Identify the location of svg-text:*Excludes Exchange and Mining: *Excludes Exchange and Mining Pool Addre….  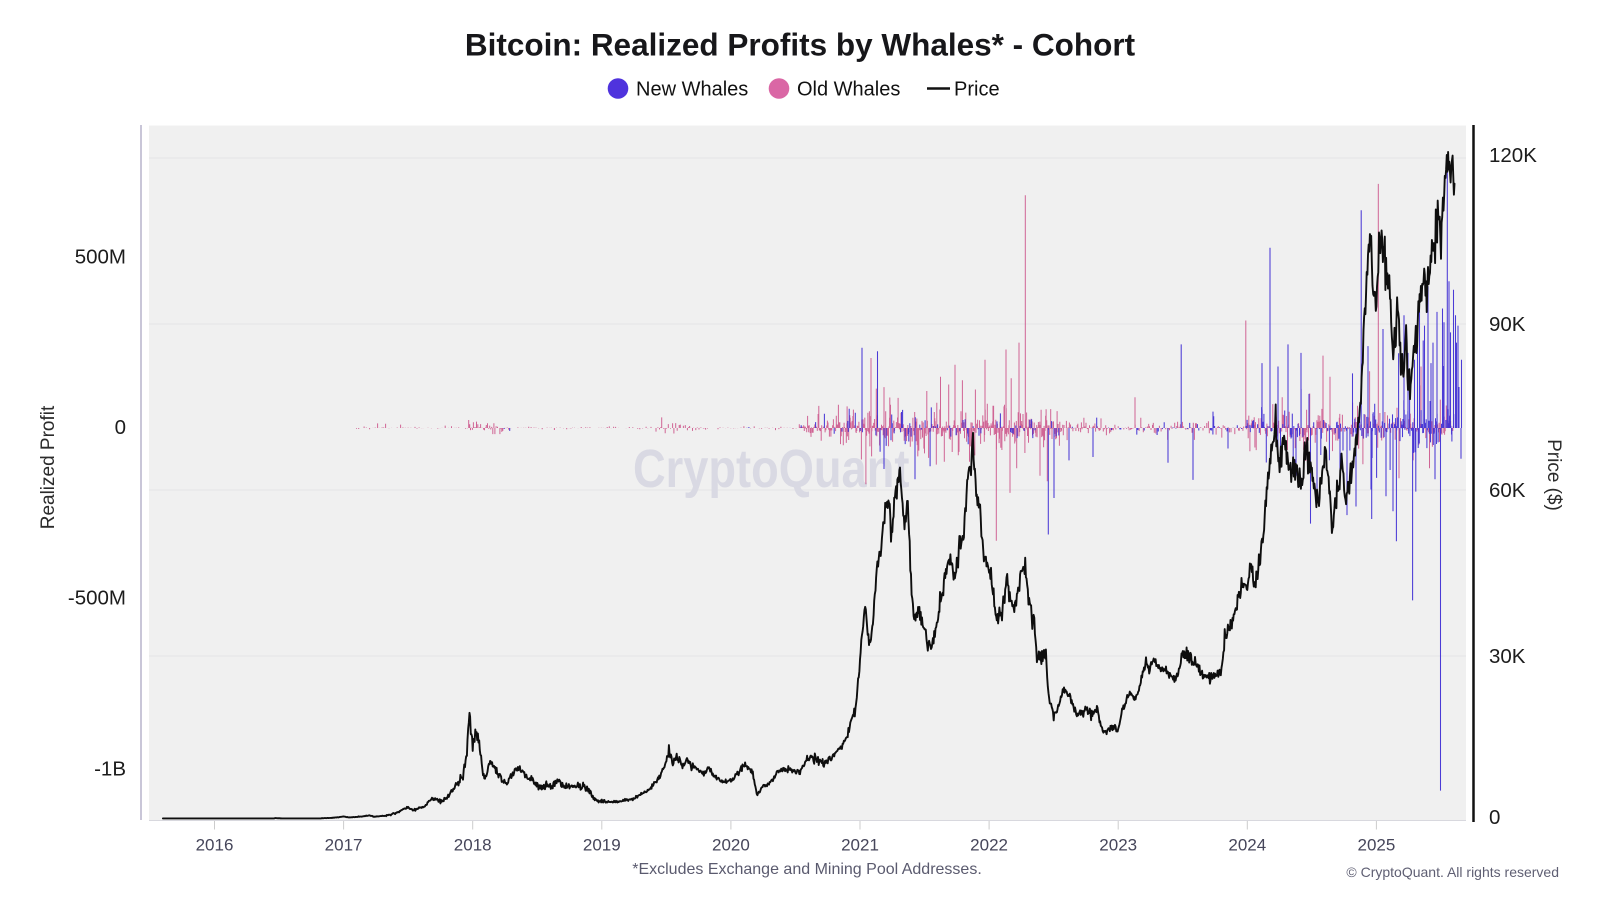
(807, 869).